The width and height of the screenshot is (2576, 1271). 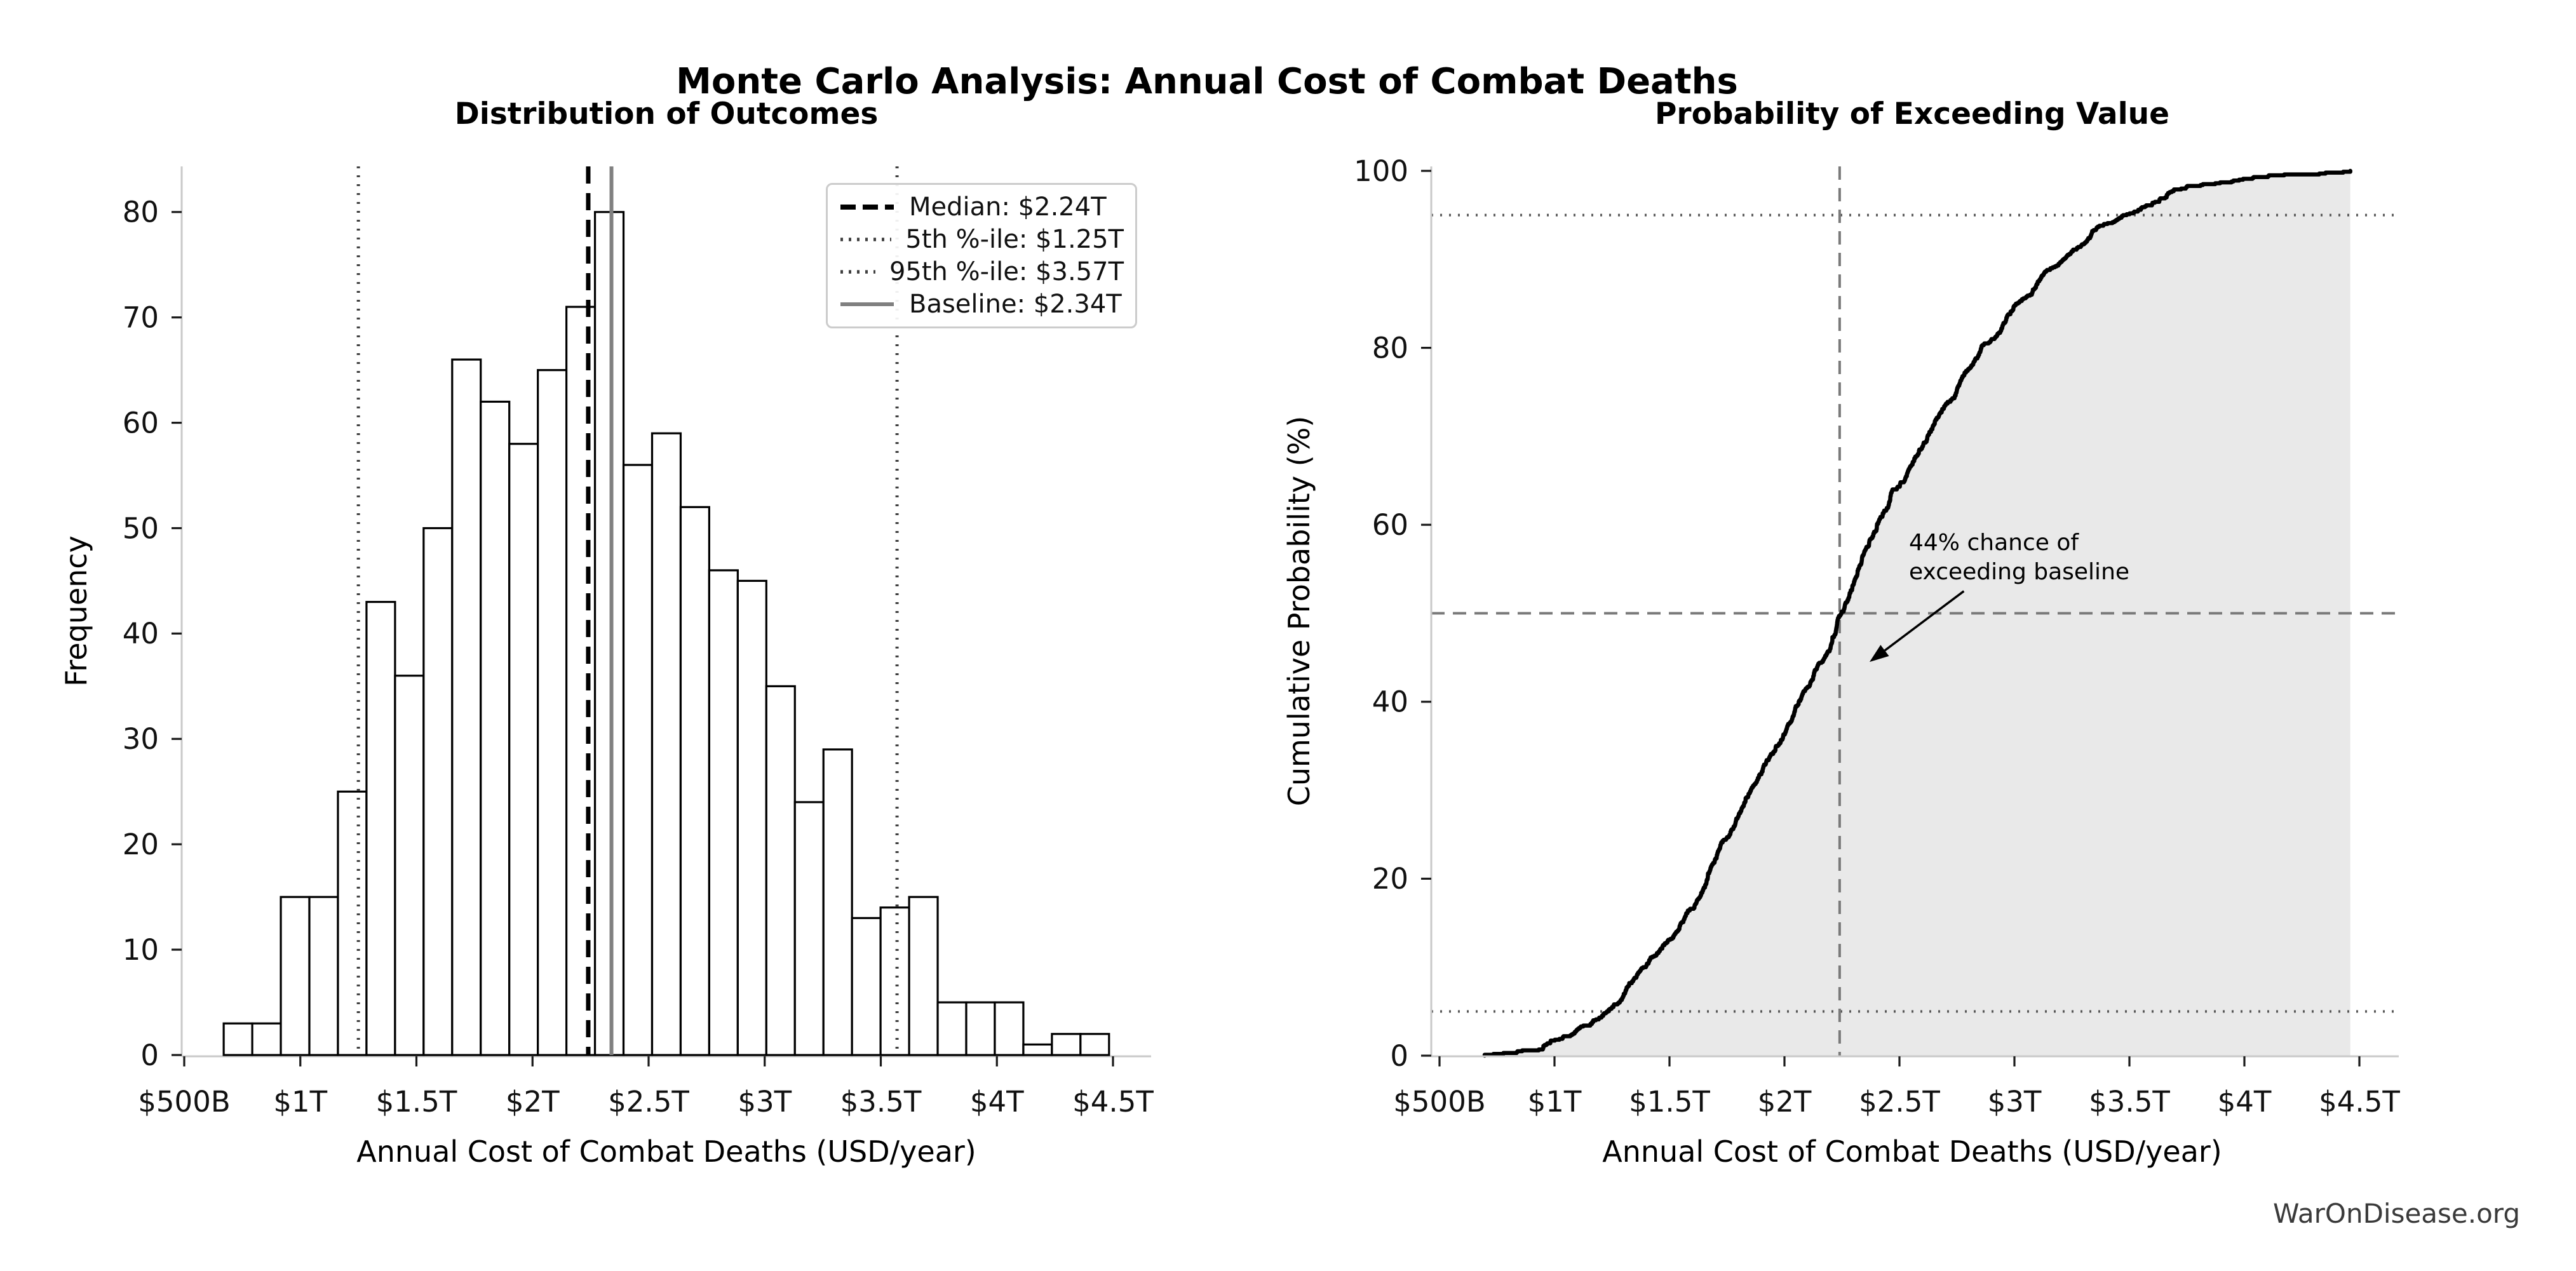 I want to click on legend-item: 5th %-ile: $1.25T, so click(x=981, y=239).